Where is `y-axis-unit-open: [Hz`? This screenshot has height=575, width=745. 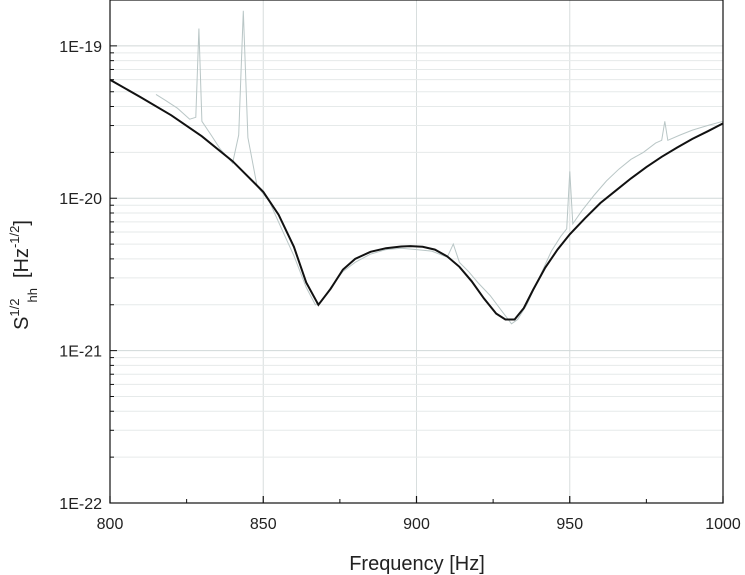 y-axis-unit-open: [Hz is located at coordinates (22, 263).